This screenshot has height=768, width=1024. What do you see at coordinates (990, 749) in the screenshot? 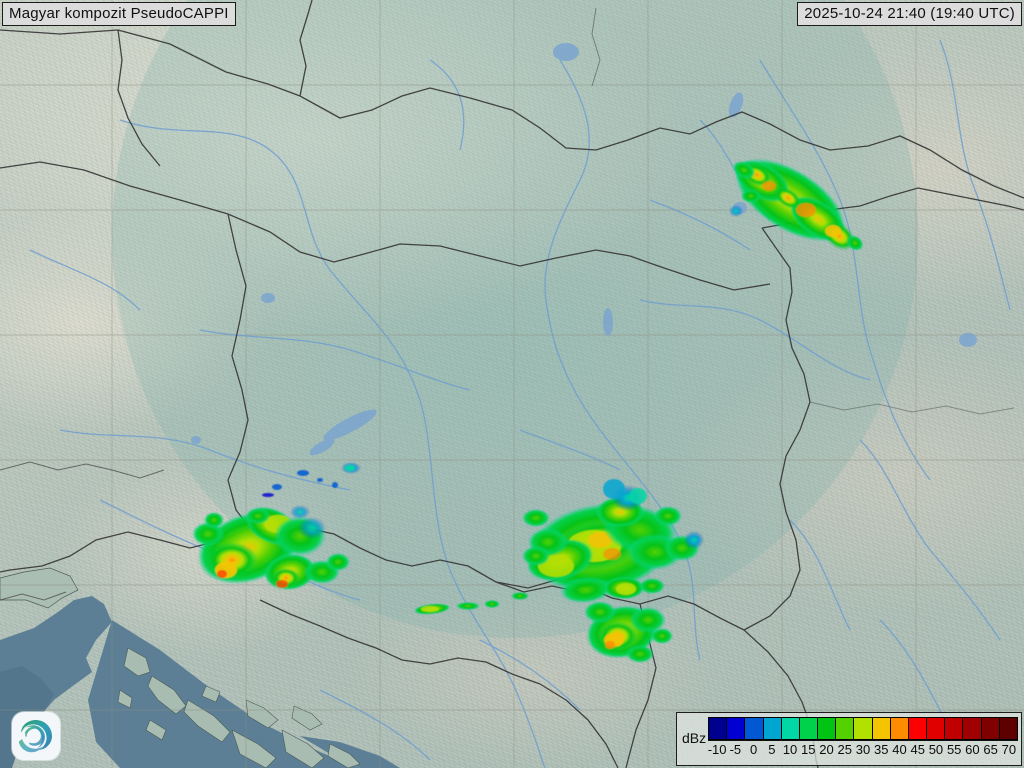
I see `colorbar-tick-65: 65` at bounding box center [990, 749].